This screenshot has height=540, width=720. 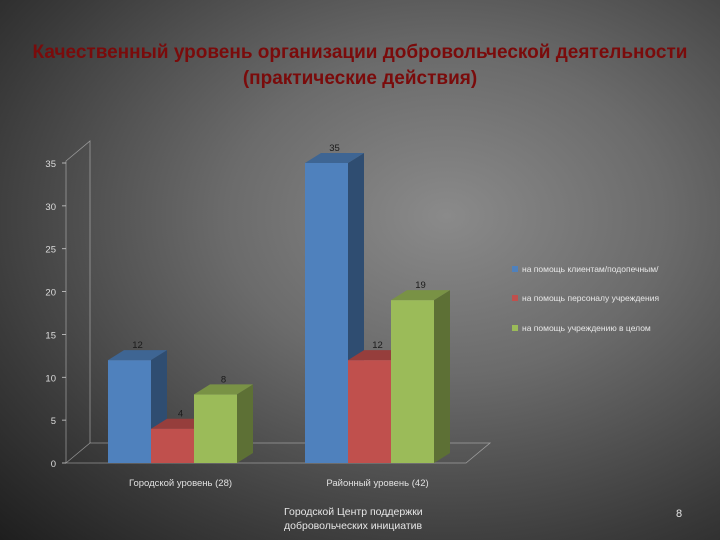 I want to click on data-label: 8, so click(x=223, y=379).